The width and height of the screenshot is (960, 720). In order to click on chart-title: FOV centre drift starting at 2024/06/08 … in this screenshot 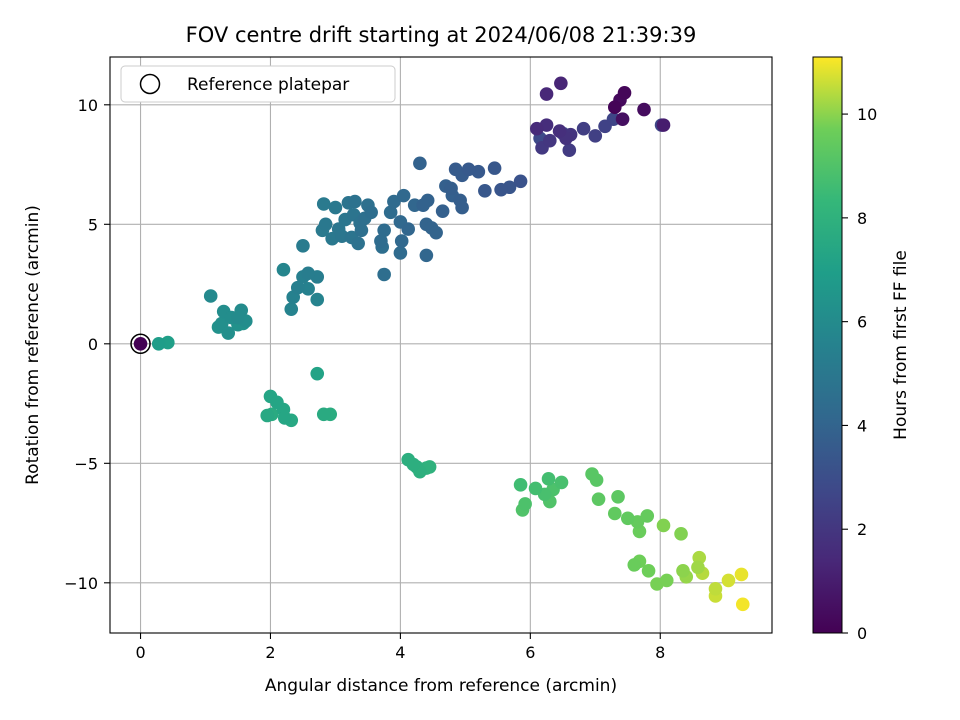, I will do `click(441, 35)`.